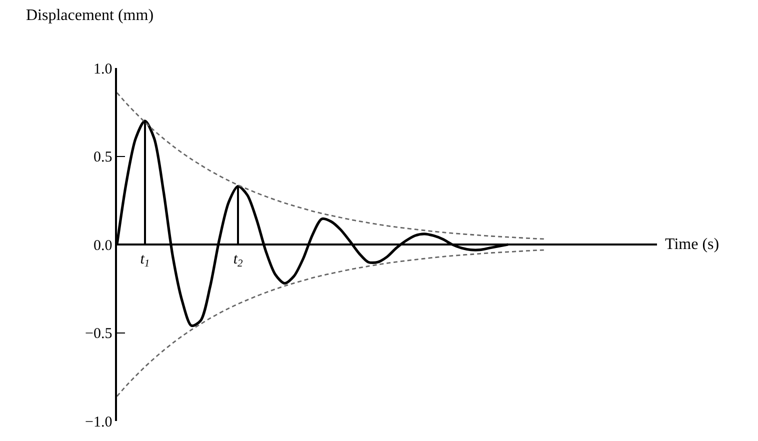 This screenshot has width=758, height=441. Describe the element at coordinates (103, 158) in the screenshot. I see `y-tick-label: 0.5` at that location.